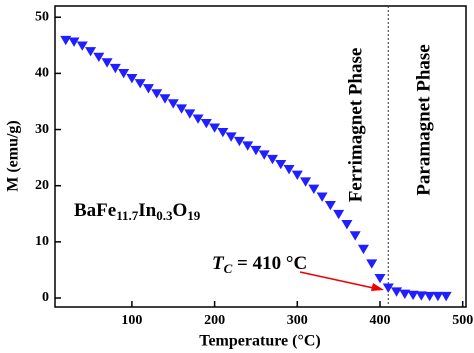 Image resolution: width=474 pixels, height=353 pixels. I want to click on arrow, so click(339, 280).